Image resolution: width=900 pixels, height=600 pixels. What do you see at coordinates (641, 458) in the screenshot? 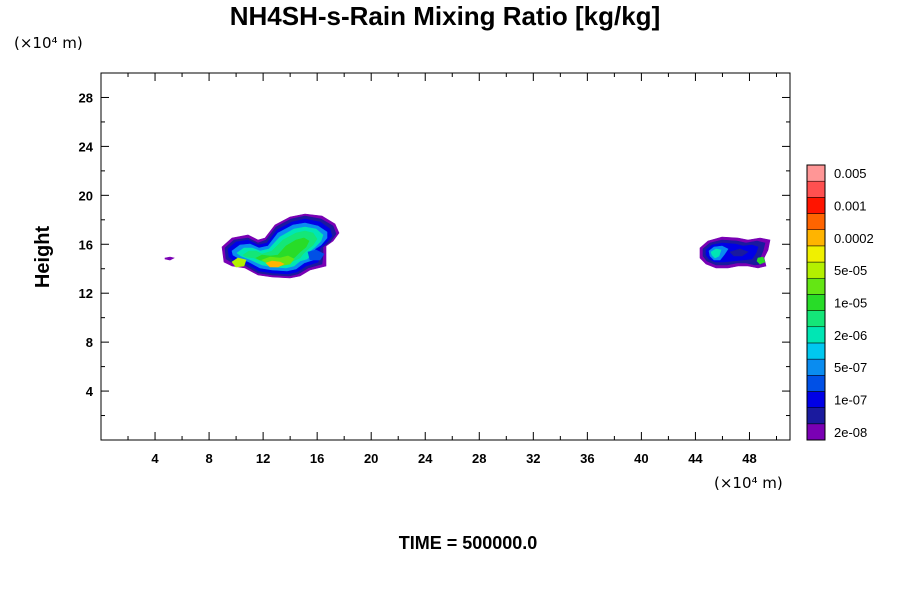
I see `x-tick-label: 40` at bounding box center [641, 458].